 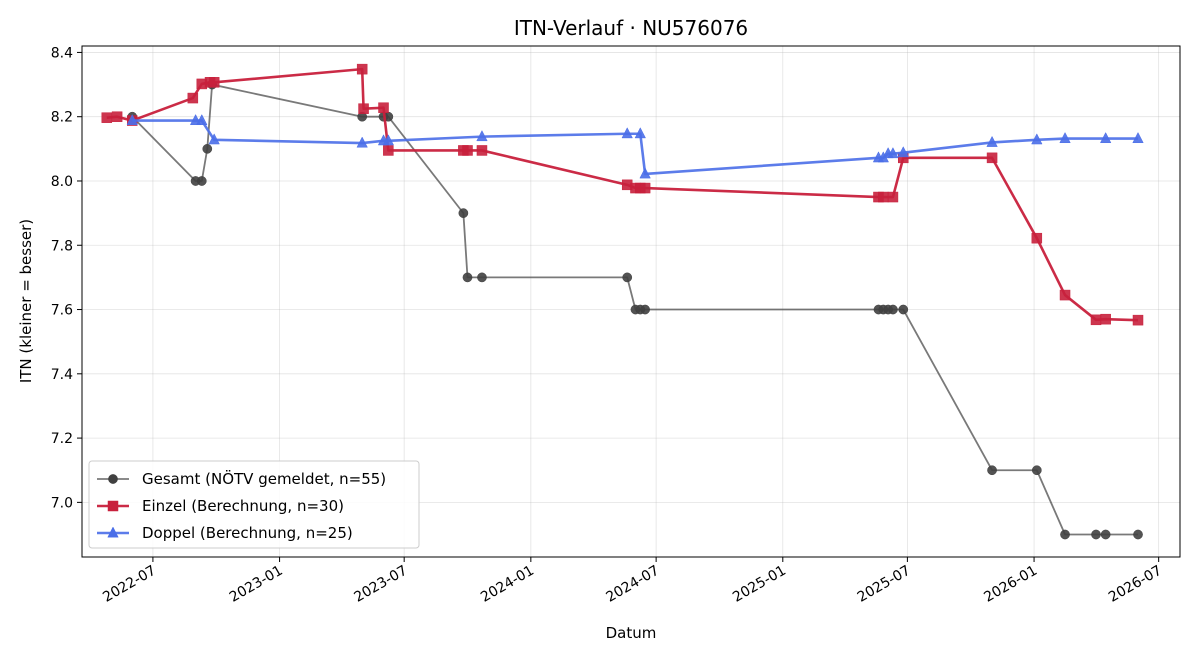 I want to click on x-axis-title: Datum, so click(x=631, y=633).